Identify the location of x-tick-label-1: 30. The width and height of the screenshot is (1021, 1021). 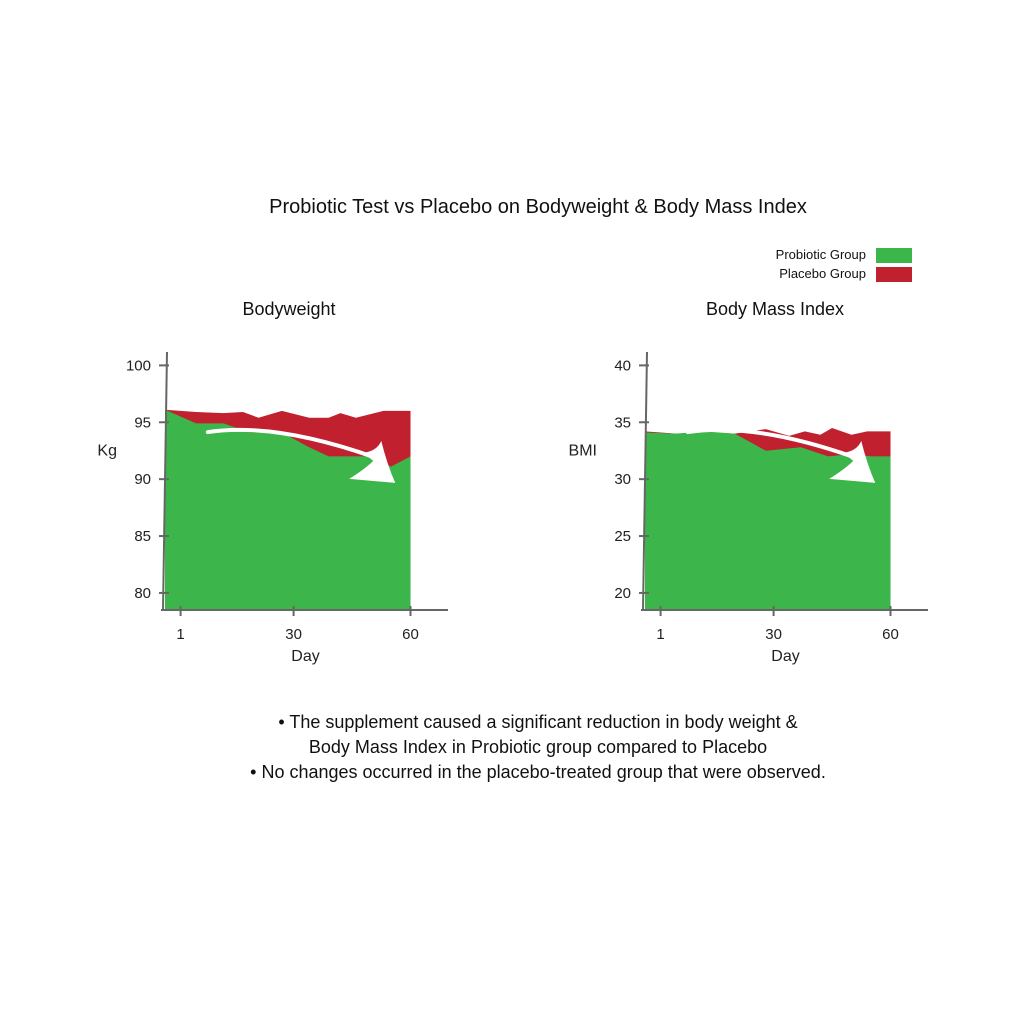
(773, 634).